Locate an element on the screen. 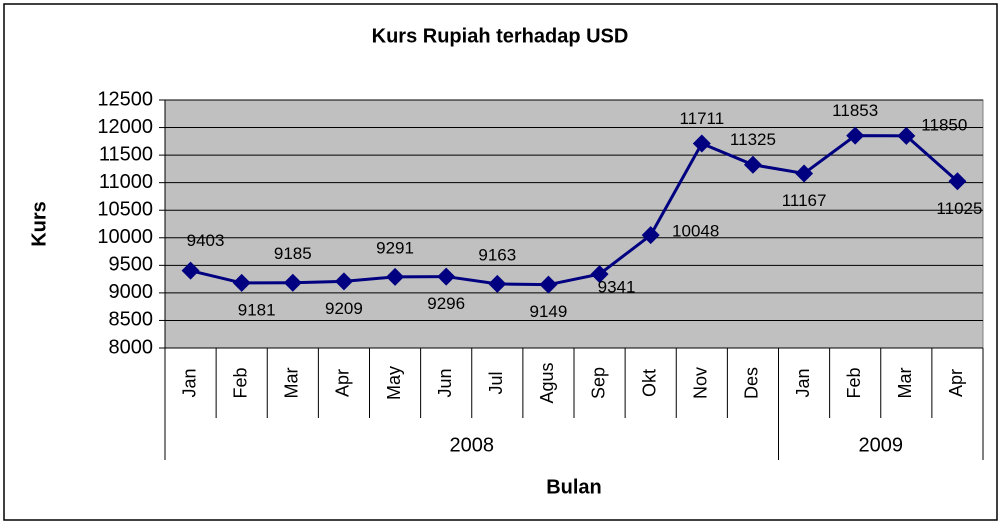 This screenshot has width=1003, height=527. x-tick-label: Jun is located at coordinates (445, 382).